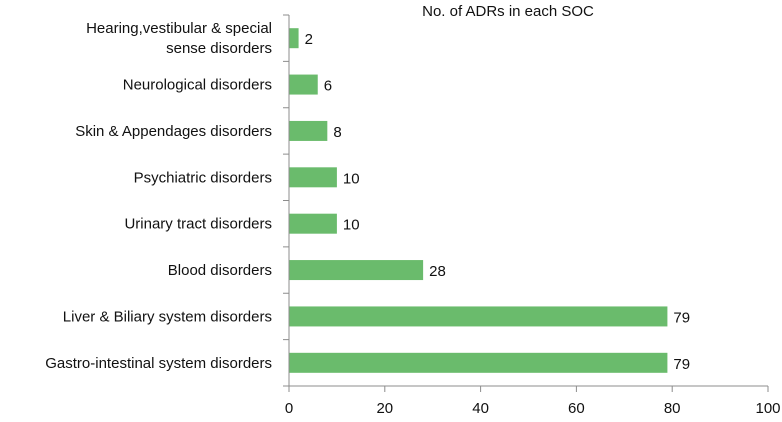  What do you see at coordinates (508, 11) in the screenshot?
I see `chart-title: No. of ADRs in each SOC` at bounding box center [508, 11].